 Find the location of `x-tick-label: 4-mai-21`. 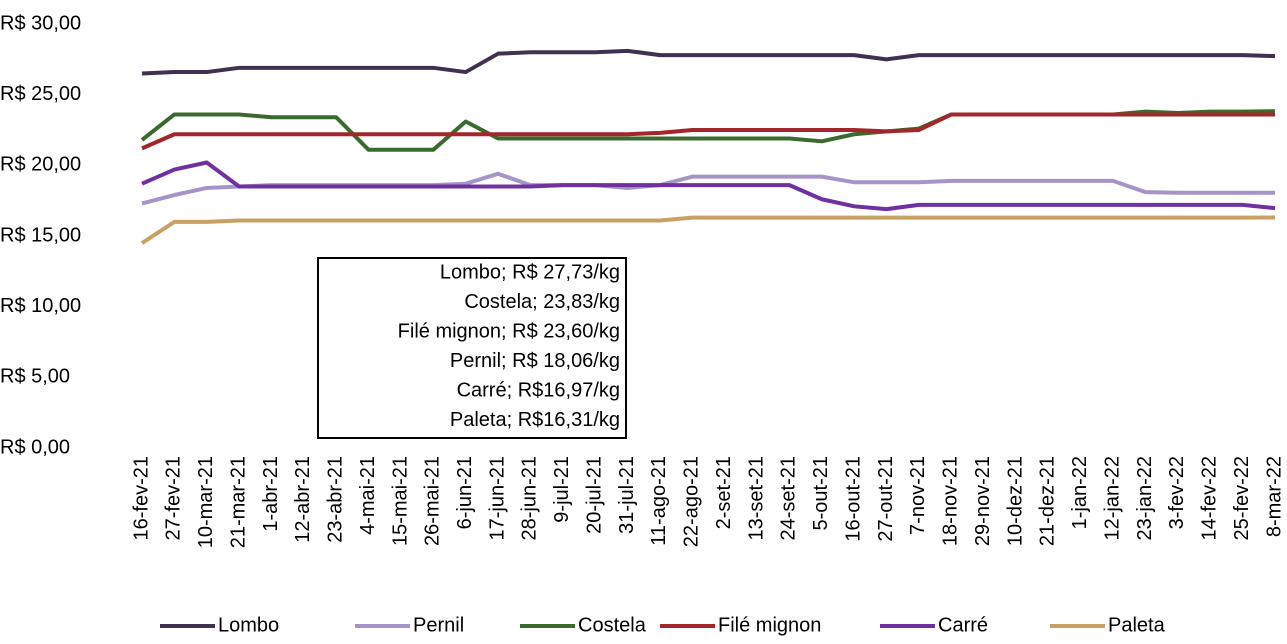

x-tick-label: 4-mai-21 is located at coordinates (368, 495).